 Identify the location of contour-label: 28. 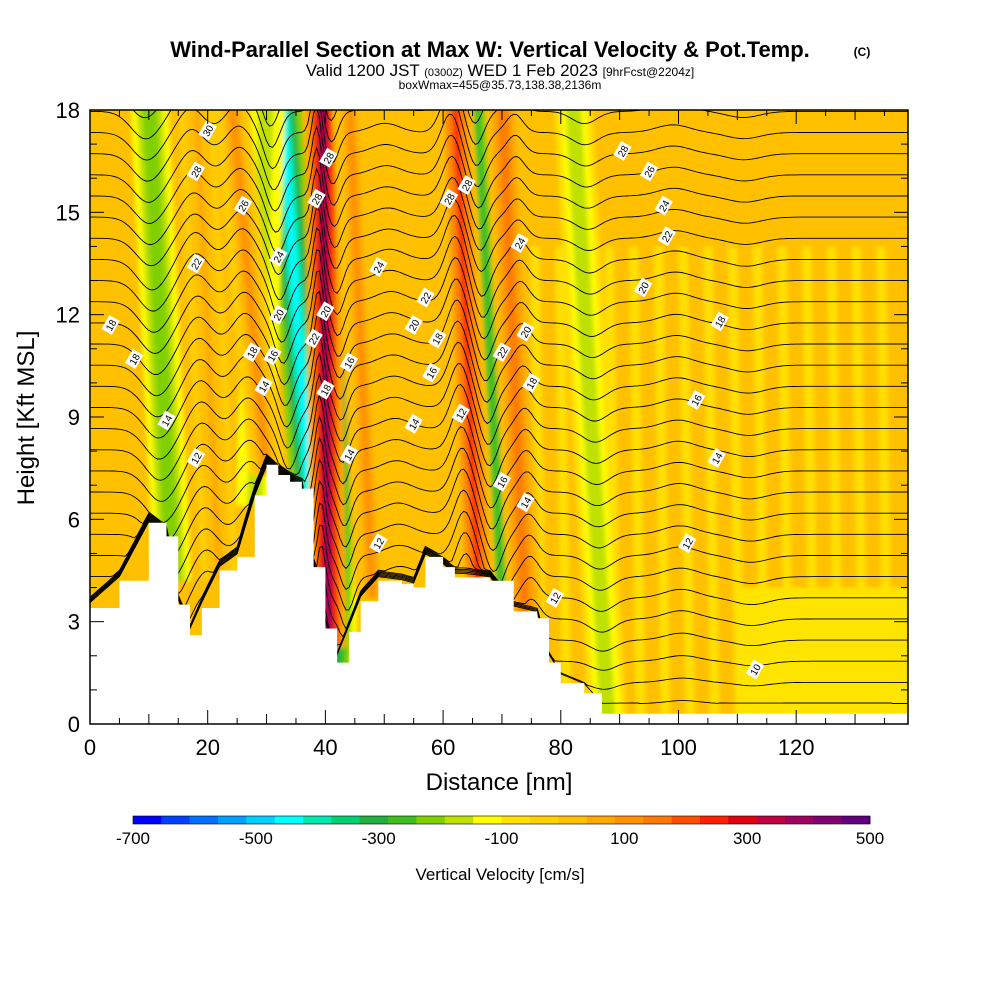
(449, 198).